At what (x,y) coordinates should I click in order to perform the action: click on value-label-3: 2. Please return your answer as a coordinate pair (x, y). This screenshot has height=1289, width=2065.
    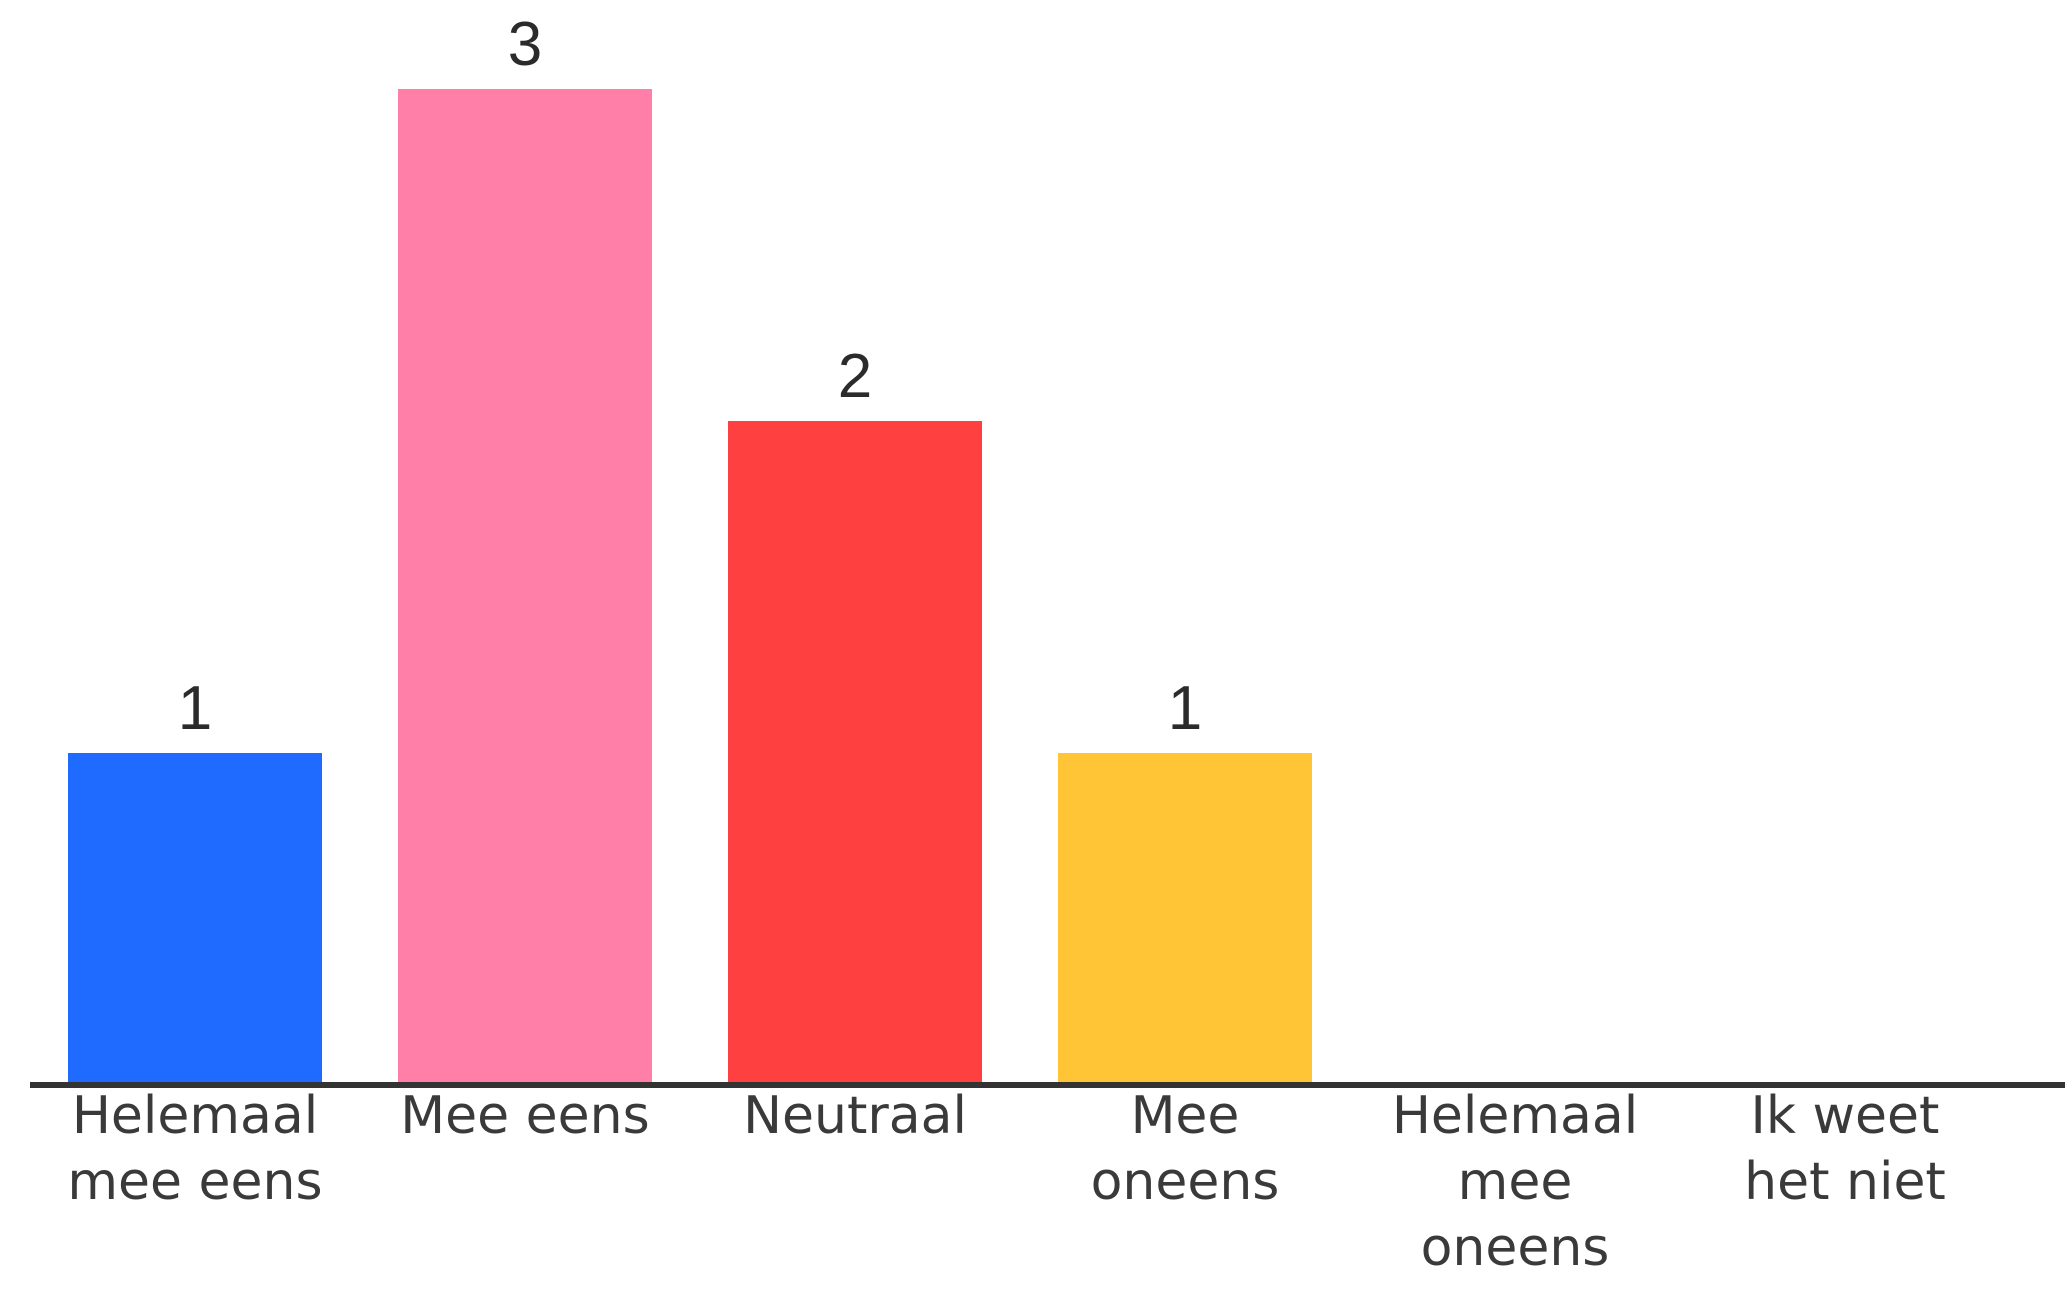
    Looking at the image, I should click on (855, 376).